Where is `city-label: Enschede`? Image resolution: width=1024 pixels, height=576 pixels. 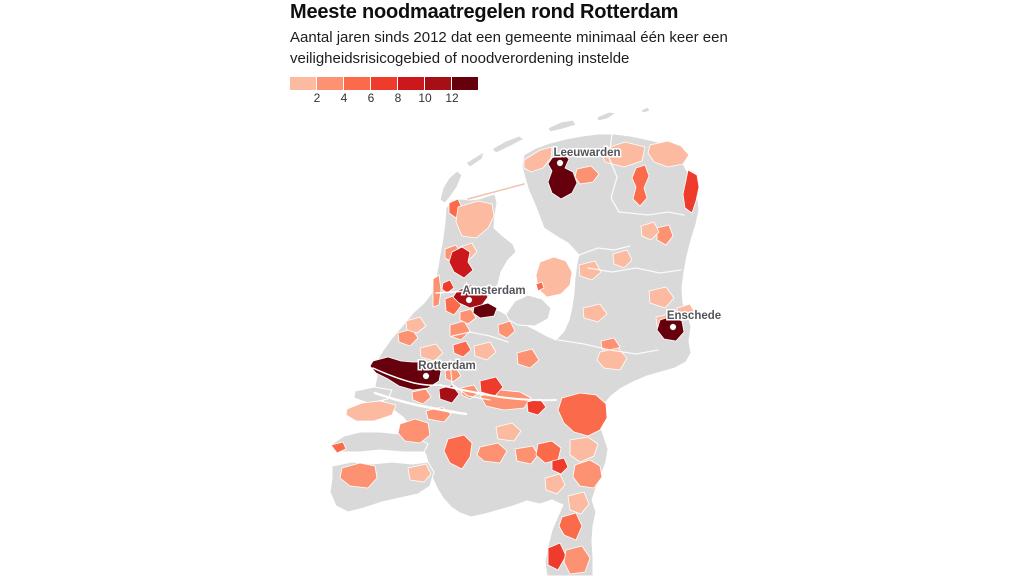 city-label: Enschede is located at coordinates (694, 316).